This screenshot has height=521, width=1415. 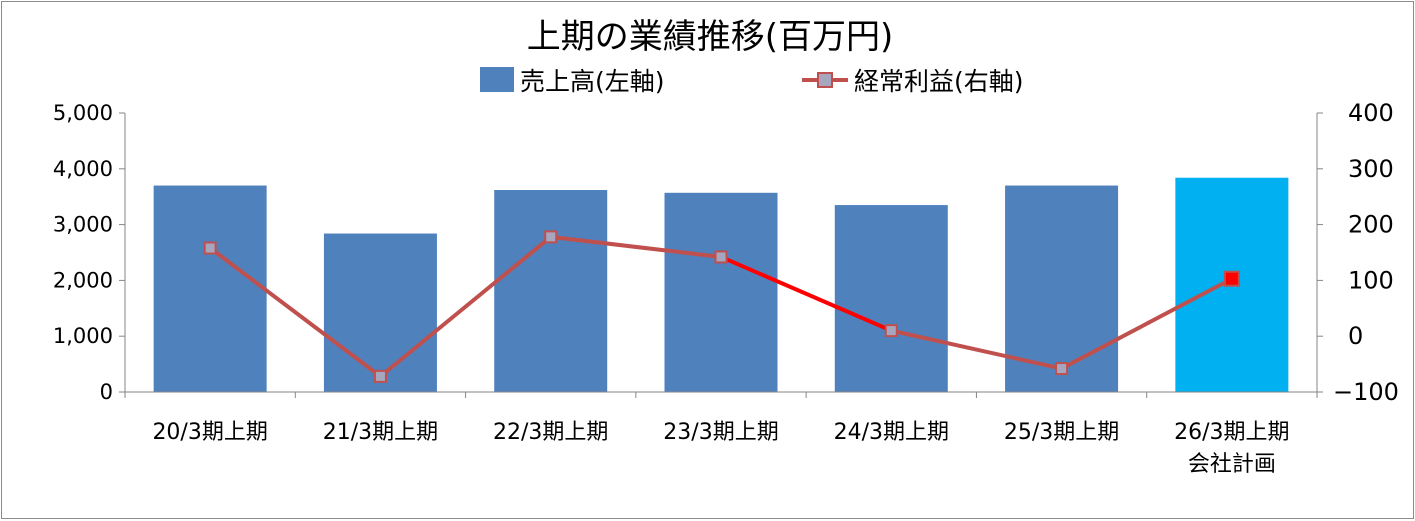 What do you see at coordinates (825, 80) in the screenshot?
I see `legend-marker-profit` at bounding box center [825, 80].